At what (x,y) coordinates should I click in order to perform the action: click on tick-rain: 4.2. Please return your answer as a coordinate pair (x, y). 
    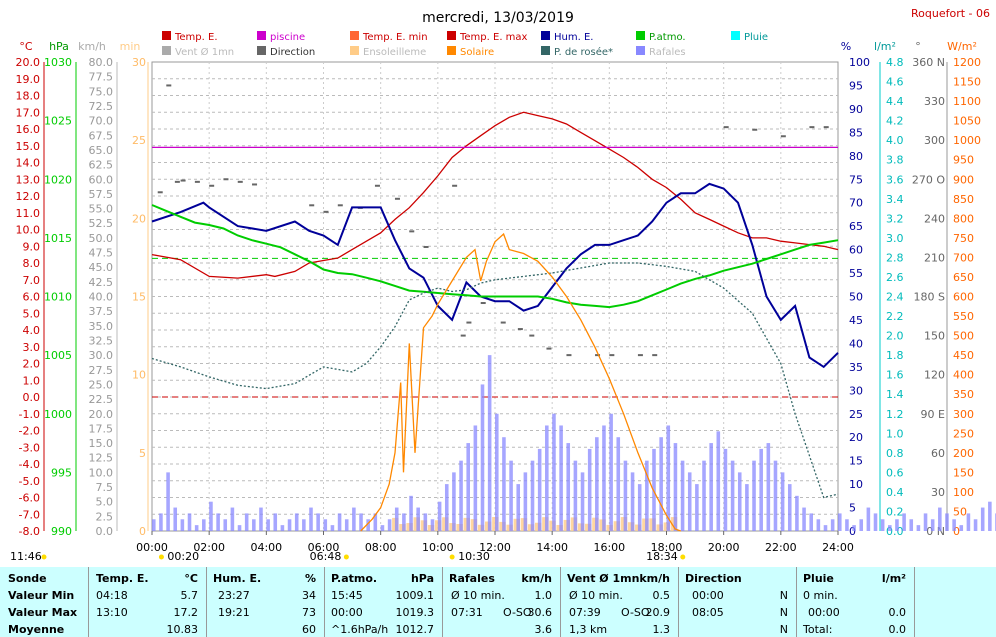
    Looking at the image, I should click on (895, 121).